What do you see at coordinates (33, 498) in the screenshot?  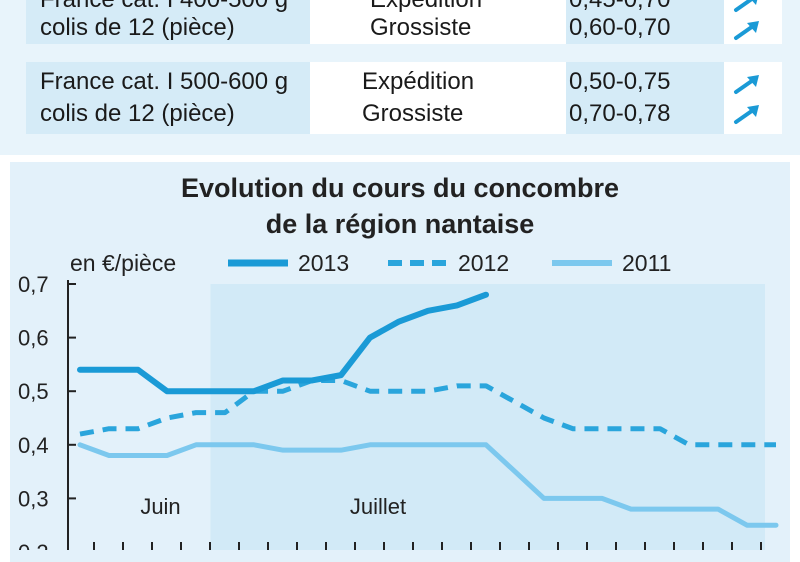 I see `y-tick-label: 0,3` at bounding box center [33, 498].